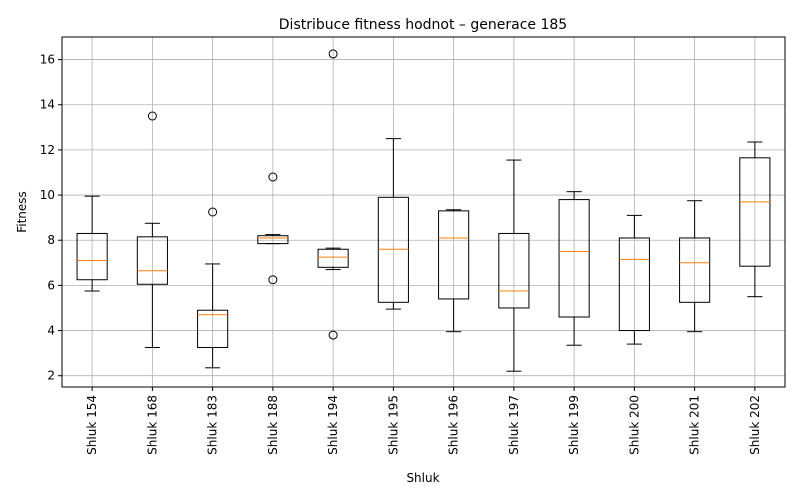 Image resolution: width=800 pixels, height=500 pixels. What do you see at coordinates (92, 425) in the screenshot?
I see `x-tick-label: Shluk 154` at bounding box center [92, 425].